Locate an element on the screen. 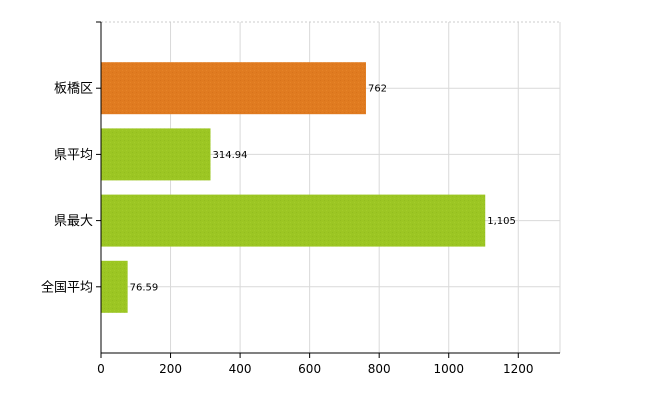 This screenshot has height=400, width=650. category-label: 県平均 is located at coordinates (73, 155).